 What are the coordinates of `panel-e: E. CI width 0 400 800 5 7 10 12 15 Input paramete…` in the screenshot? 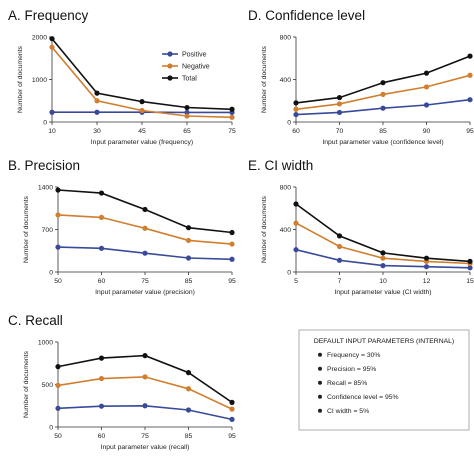 It's located at (361, 227).